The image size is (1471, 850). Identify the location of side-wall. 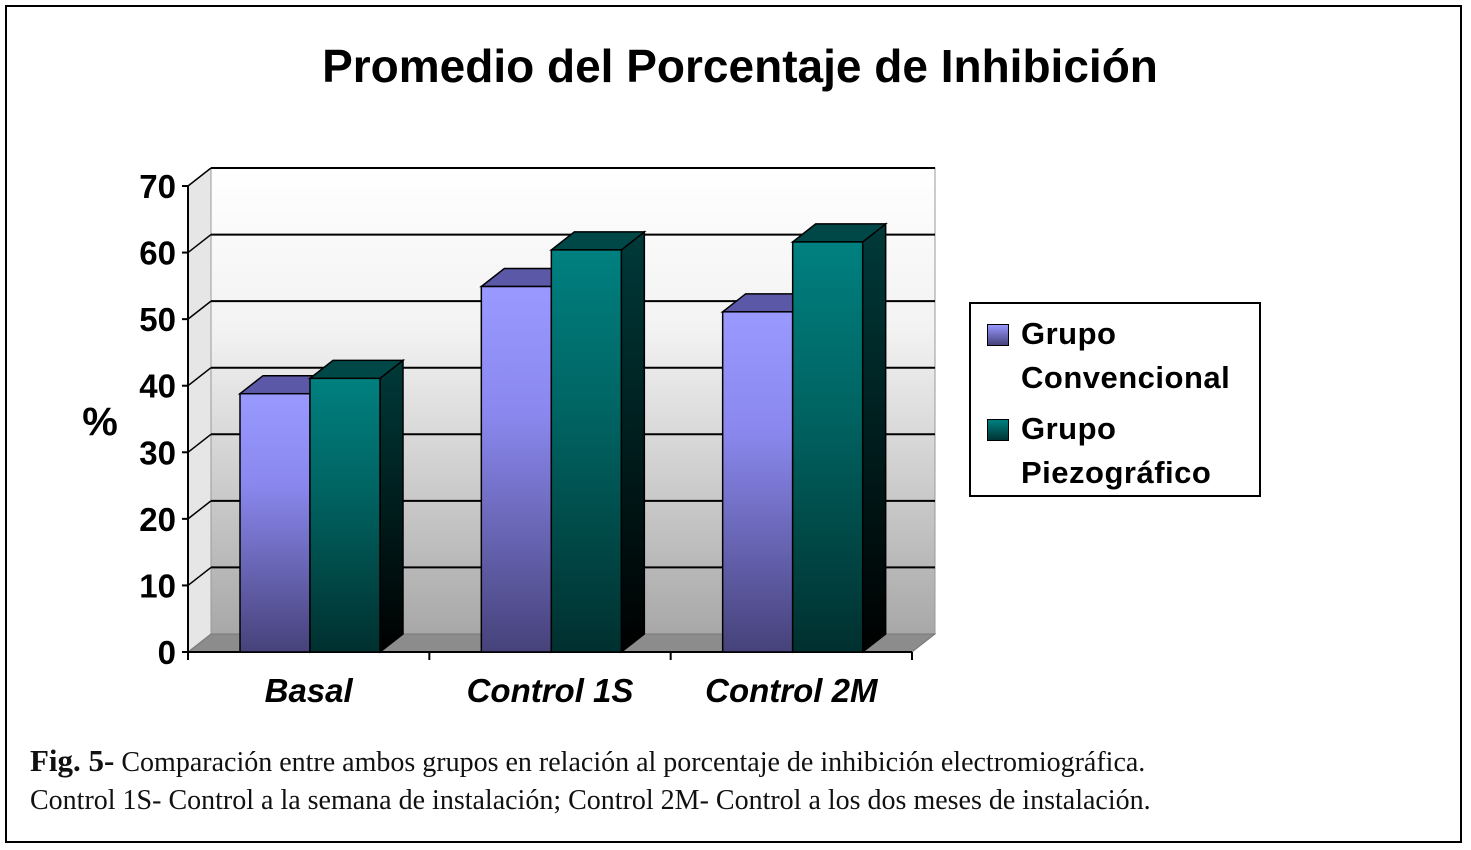
(199, 410).